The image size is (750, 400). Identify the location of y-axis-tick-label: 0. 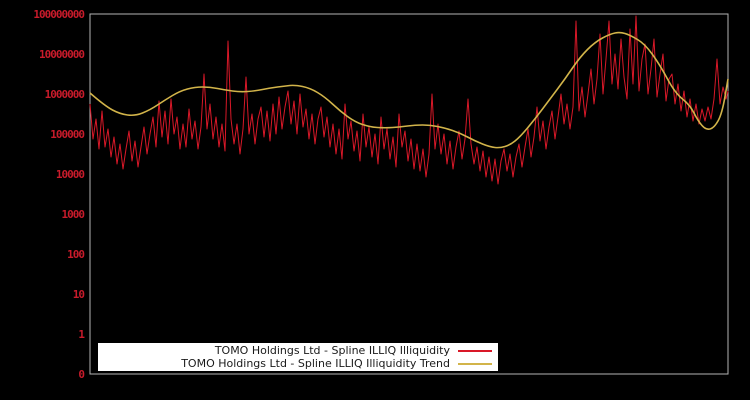
(81, 374).